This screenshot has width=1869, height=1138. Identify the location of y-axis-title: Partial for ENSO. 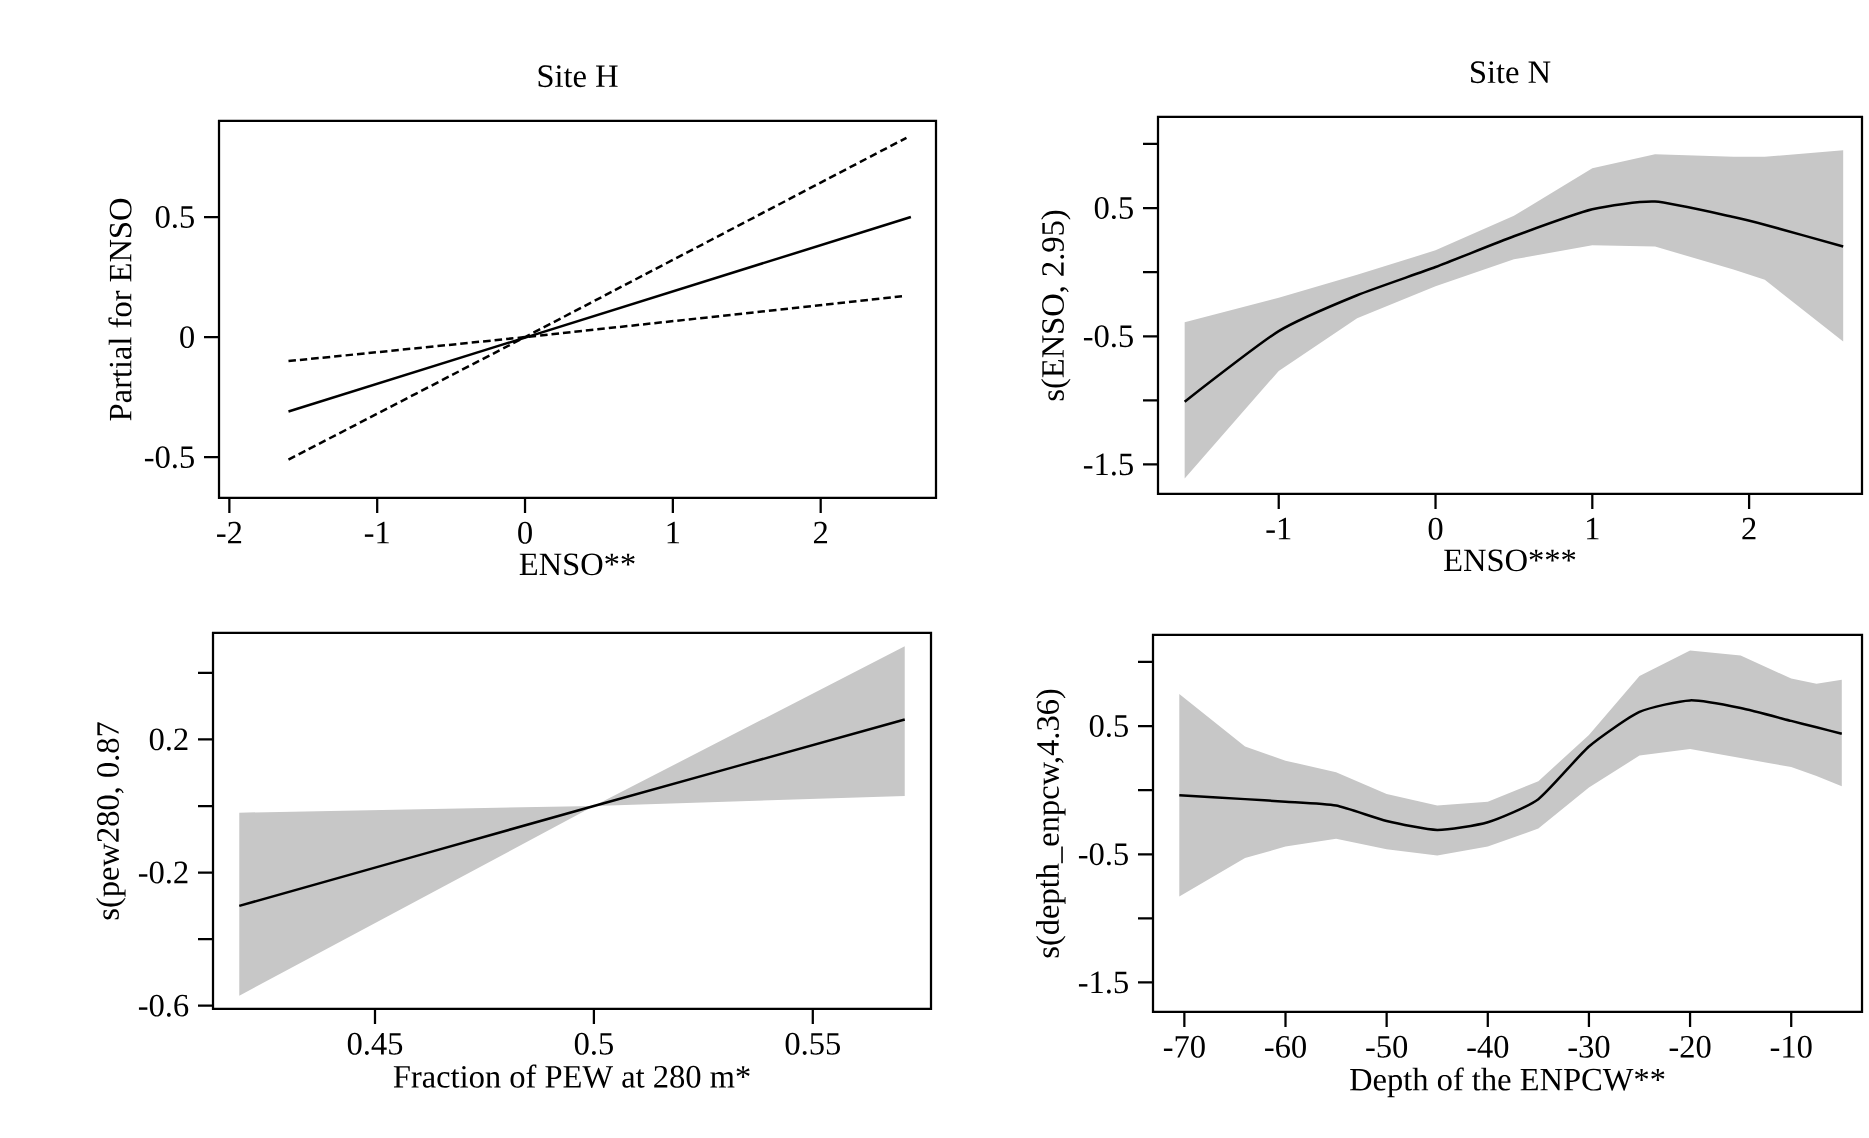
(120, 309).